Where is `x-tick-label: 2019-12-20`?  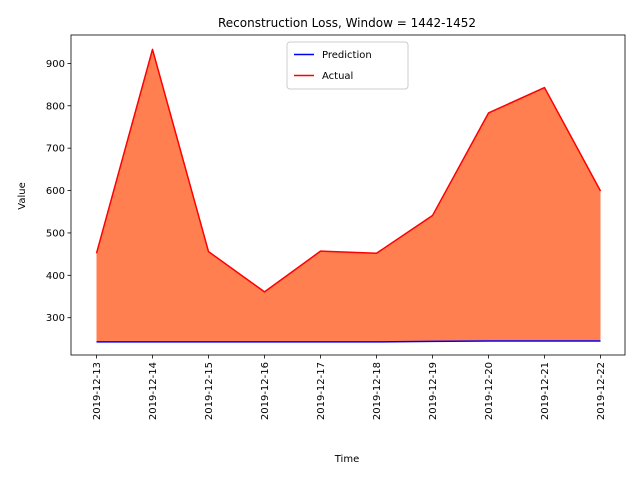 x-tick-label: 2019-12-20 is located at coordinates (489, 391).